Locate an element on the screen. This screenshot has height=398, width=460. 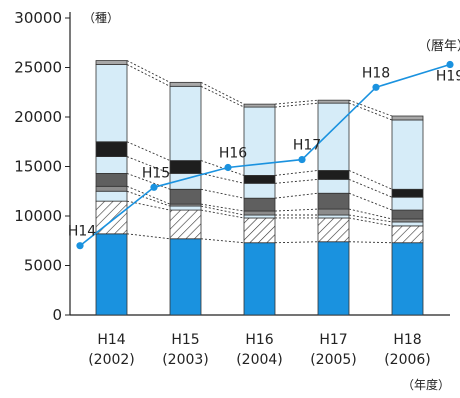
line-point-label: H16 is located at coordinates (233, 153).